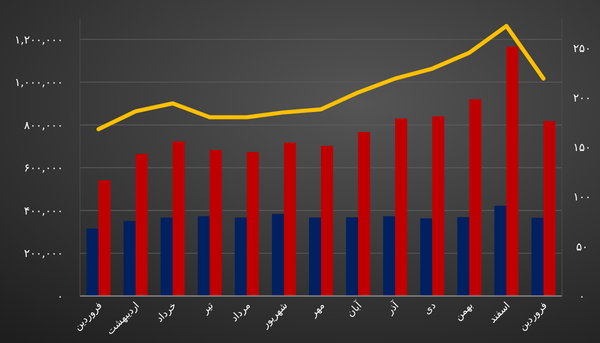 The height and width of the screenshot is (343, 600). Describe the element at coordinates (60, 296) in the screenshot. I see `y-tick-label: ۰` at that location.